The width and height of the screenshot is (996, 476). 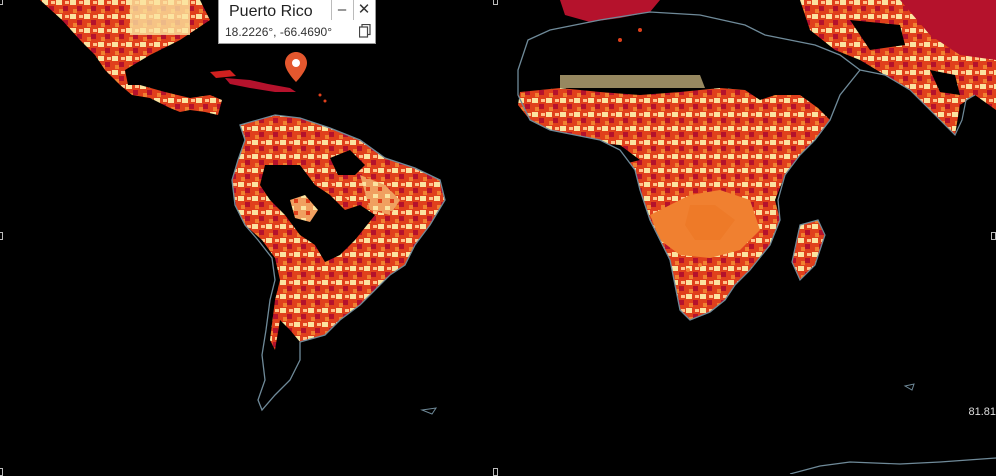 I want to click on antarctic-outline, so click(x=892, y=465).